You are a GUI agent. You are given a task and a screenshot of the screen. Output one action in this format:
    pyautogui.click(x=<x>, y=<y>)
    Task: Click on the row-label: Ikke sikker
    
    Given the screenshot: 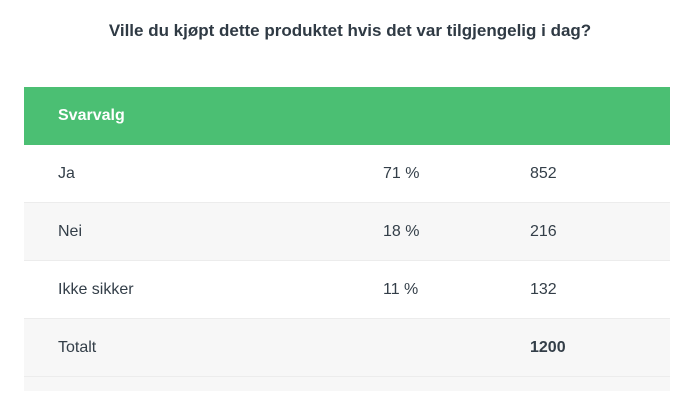 What is the action you would take?
    pyautogui.click(x=96, y=289)
    